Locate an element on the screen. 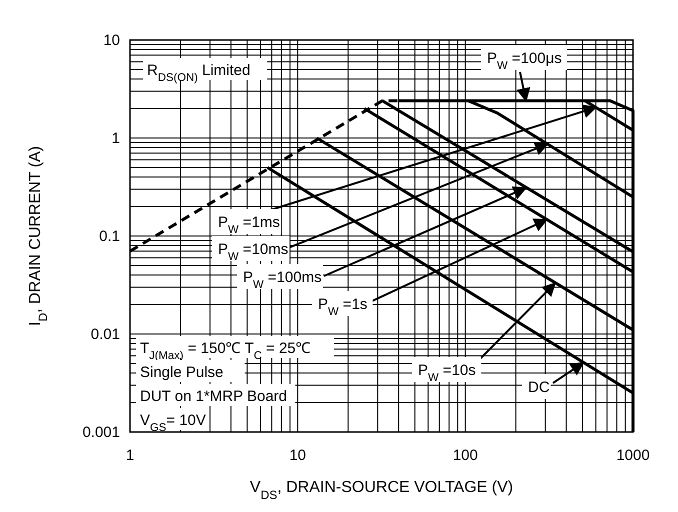 This screenshot has width=678, height=512. annotation: DUT on 1*MRP Board is located at coordinates (214, 396).